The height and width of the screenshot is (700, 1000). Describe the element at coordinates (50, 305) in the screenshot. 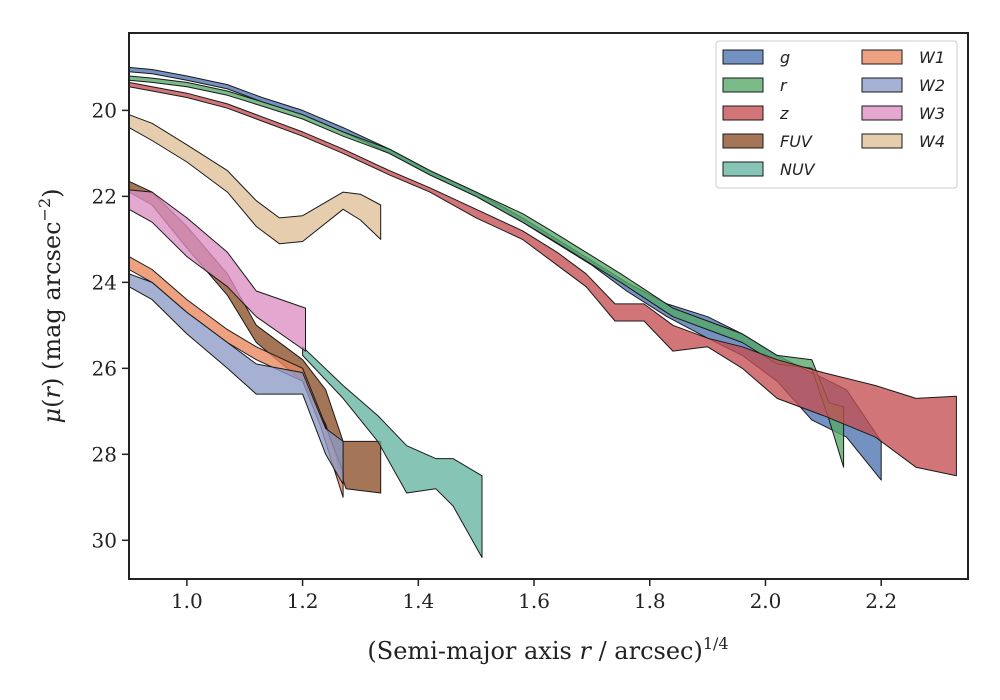

I see `y-axis-label: μ(r) (mag arcsec−2)` at that location.